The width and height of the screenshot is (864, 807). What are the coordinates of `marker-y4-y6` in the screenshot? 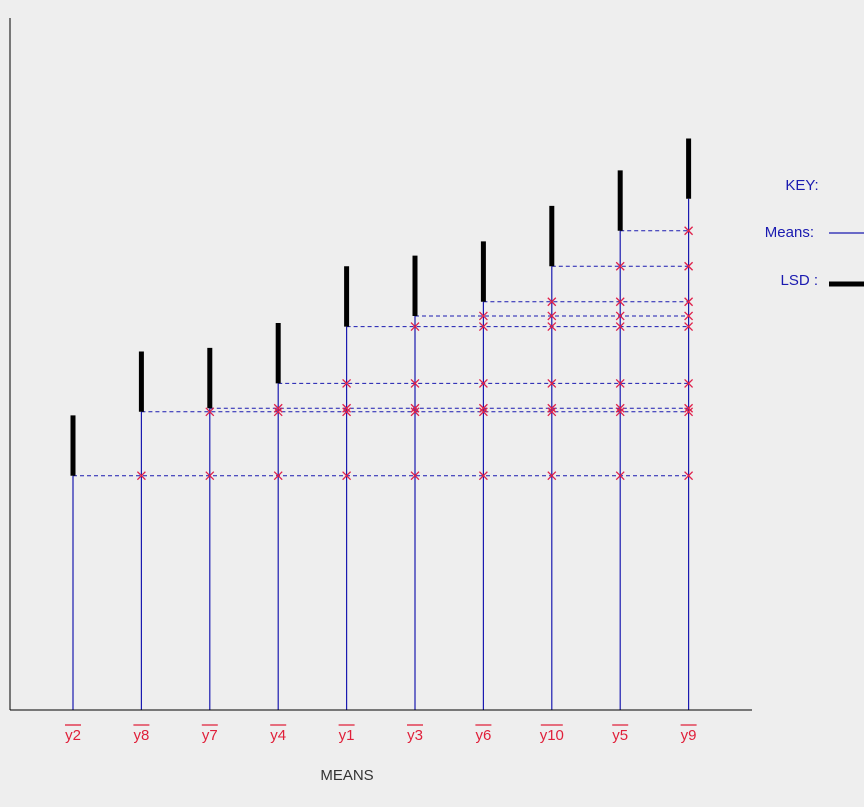 It's located at (483, 383).